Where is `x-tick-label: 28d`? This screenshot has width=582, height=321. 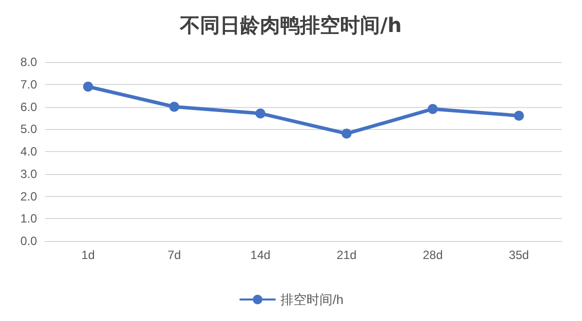 x-tick-label: 28d is located at coordinates (432, 255).